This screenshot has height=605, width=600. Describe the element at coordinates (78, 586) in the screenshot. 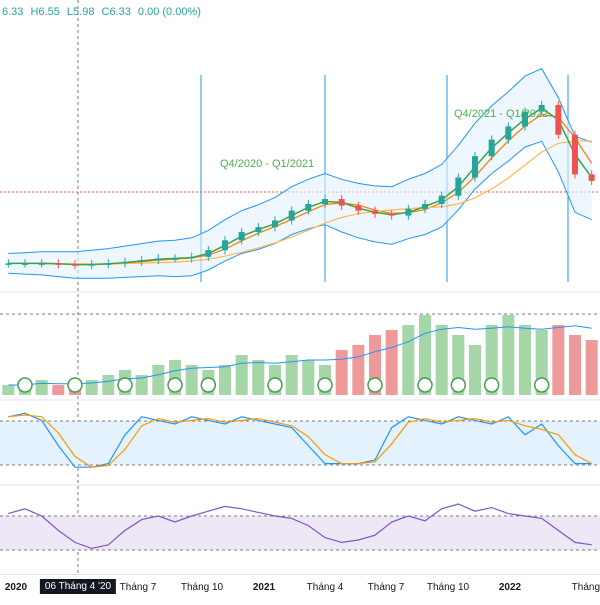

I see `x-tick-cursor-date: 06 Tháng 4 '20` at that location.